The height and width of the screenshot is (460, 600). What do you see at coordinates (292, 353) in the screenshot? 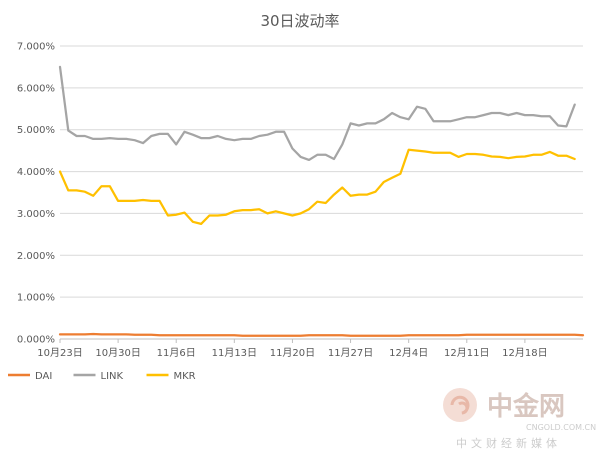
I see `x-tick-label: 11月20日` at bounding box center [292, 353].